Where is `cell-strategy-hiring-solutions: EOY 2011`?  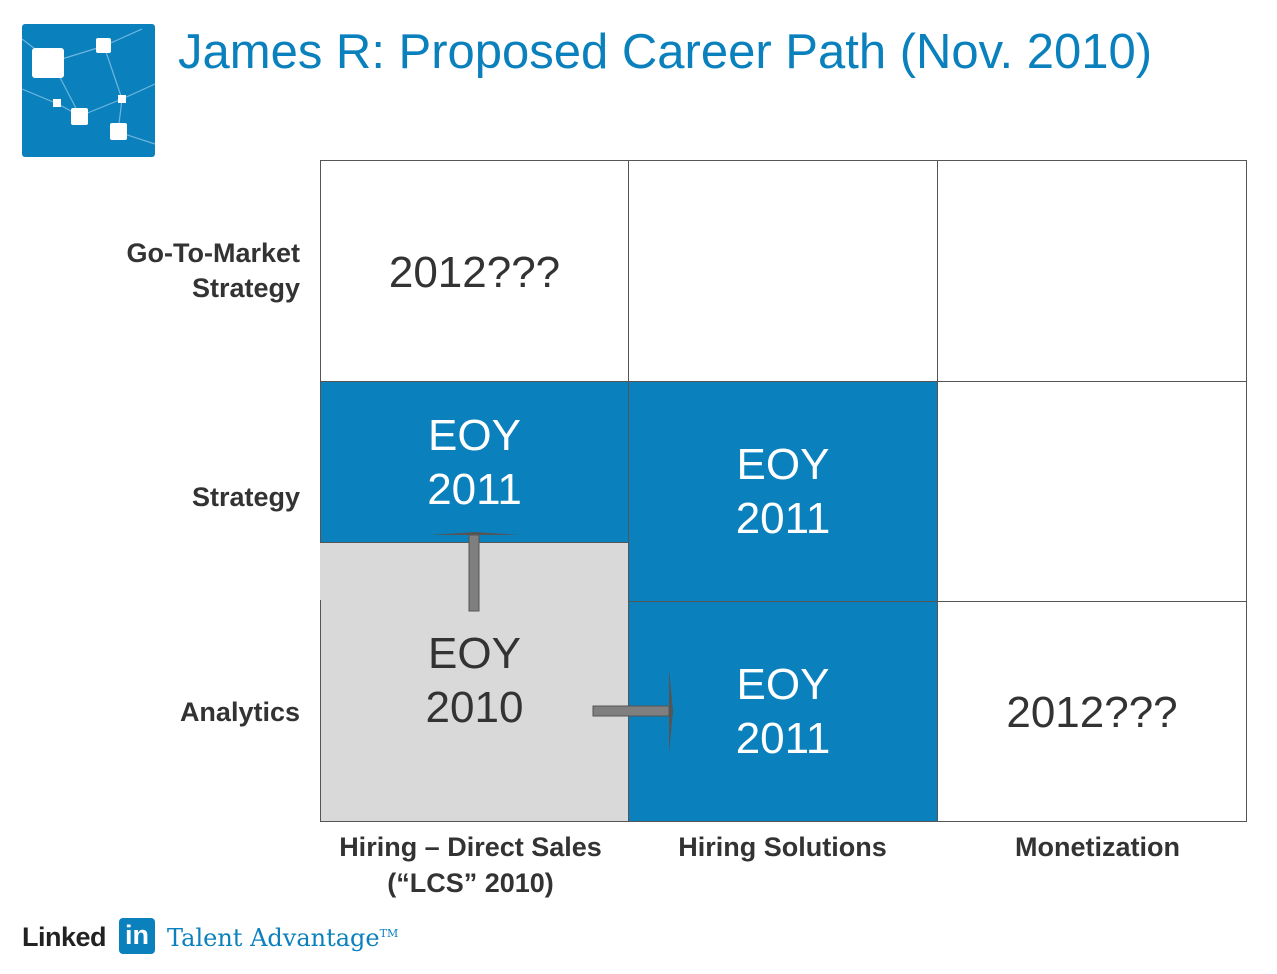 cell-strategy-hiring-solutions: EOY 2011 is located at coordinates (783, 491).